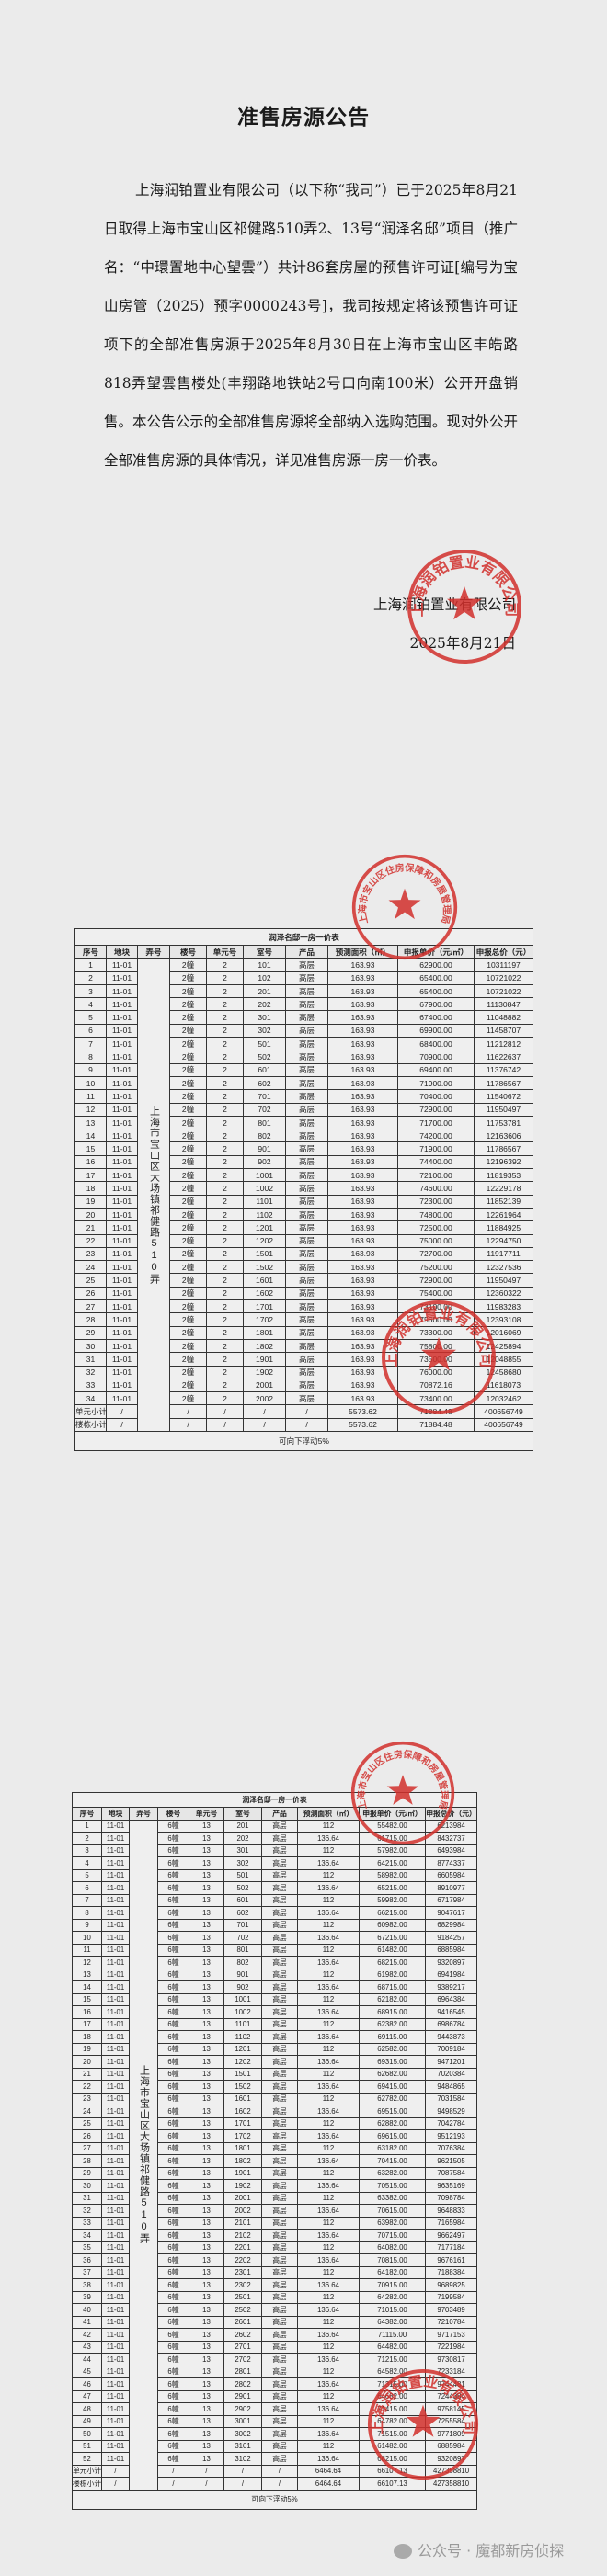 The width and height of the screenshot is (607, 2576). I want to click on unit-price-cell: 66107.13, so click(392, 2471).